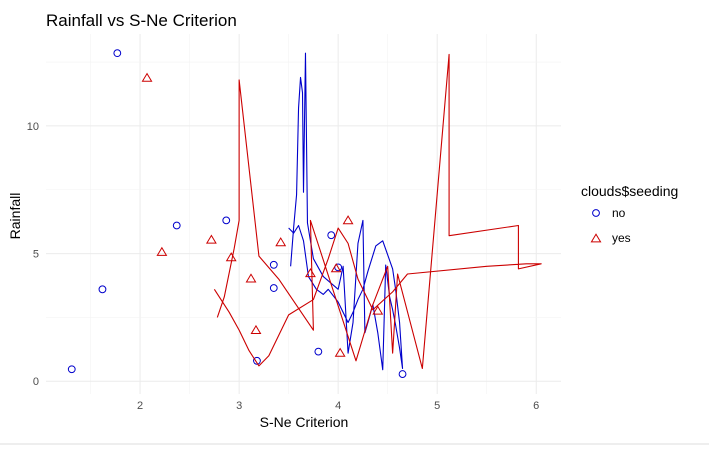 The image size is (709, 450). I want to click on x-tick-label: 4, so click(338, 406).